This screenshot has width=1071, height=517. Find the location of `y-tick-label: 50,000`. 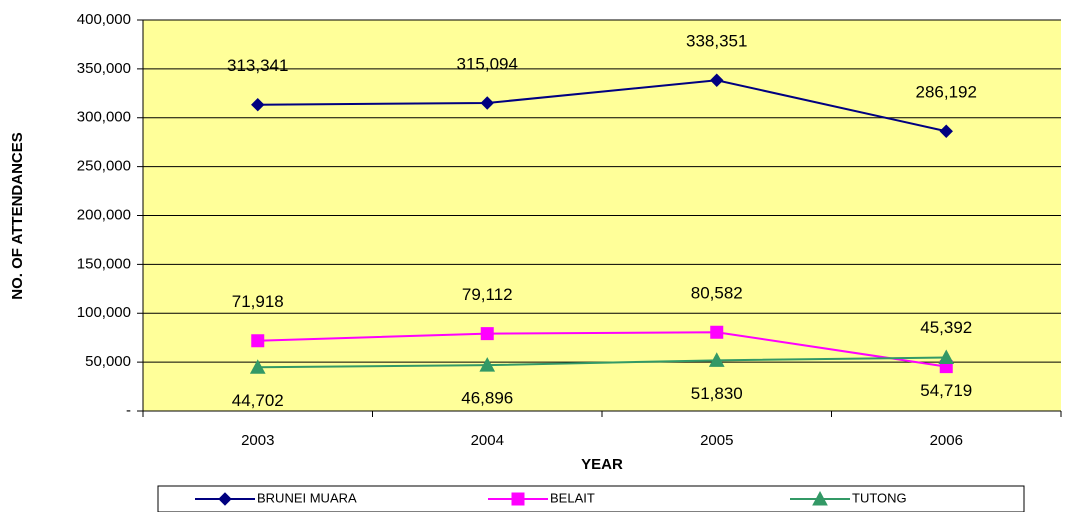

y-tick-label: 50,000 is located at coordinates (108, 361).